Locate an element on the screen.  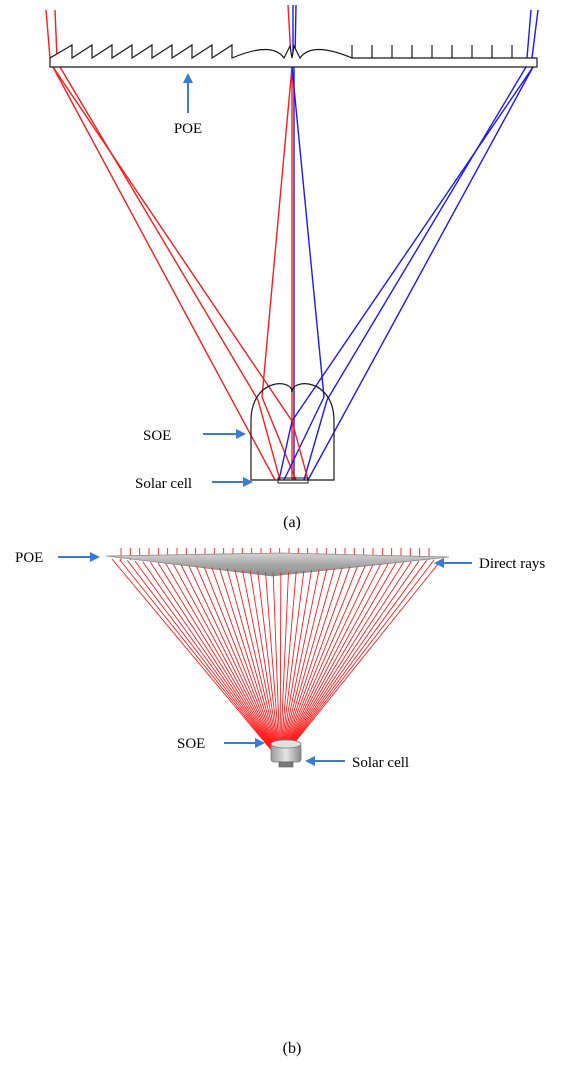
soe-3d is located at coordinates (286, 753).